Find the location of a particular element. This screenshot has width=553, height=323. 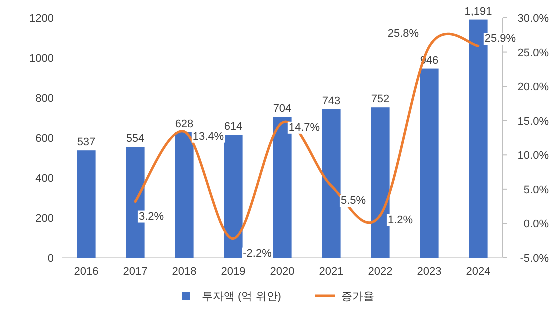

x-tick-label: 2017 is located at coordinates (135, 272).